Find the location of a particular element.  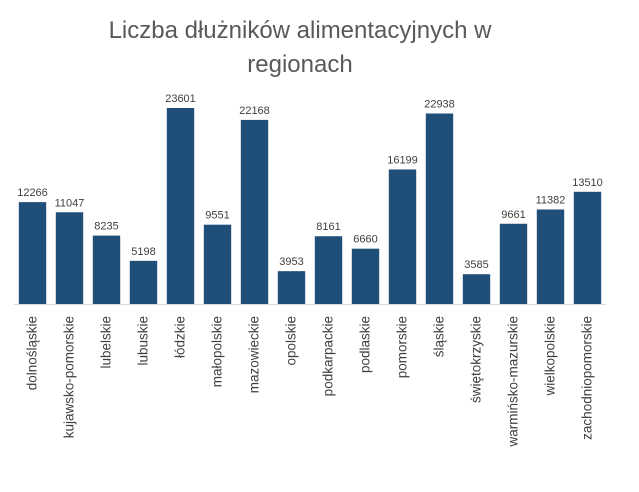

value-label-13: 9661 is located at coordinates (513, 215).